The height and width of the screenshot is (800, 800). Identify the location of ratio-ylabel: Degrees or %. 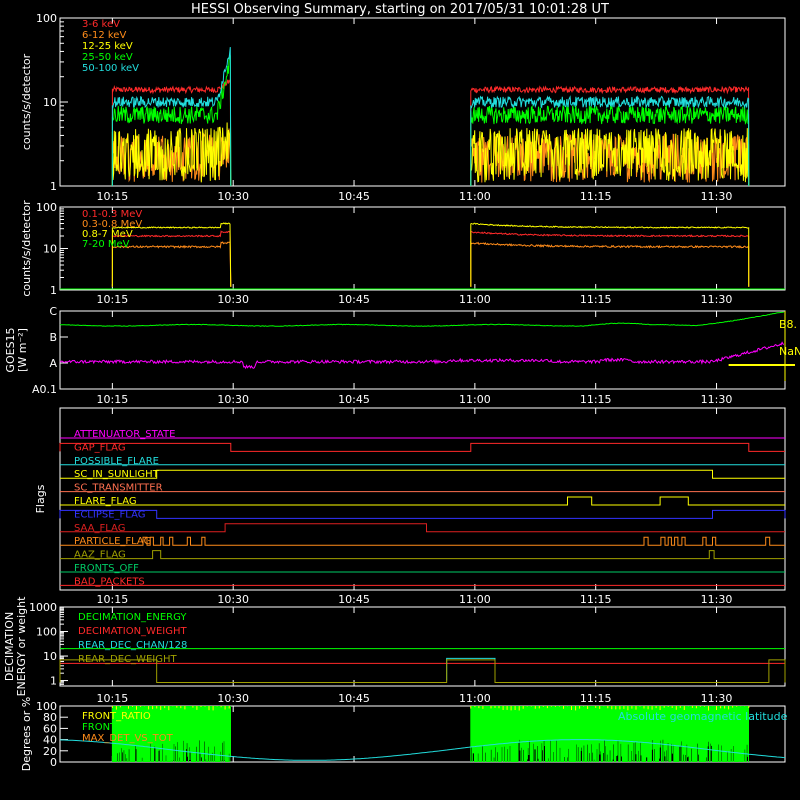
(26, 734).